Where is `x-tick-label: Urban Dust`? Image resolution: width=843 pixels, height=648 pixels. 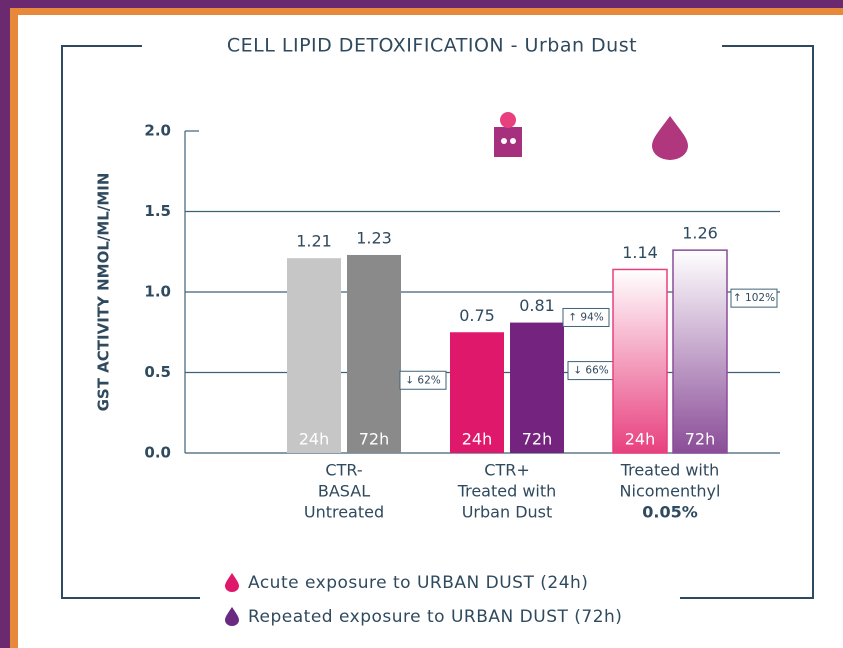
x-tick-label: Urban Dust is located at coordinates (507, 512).